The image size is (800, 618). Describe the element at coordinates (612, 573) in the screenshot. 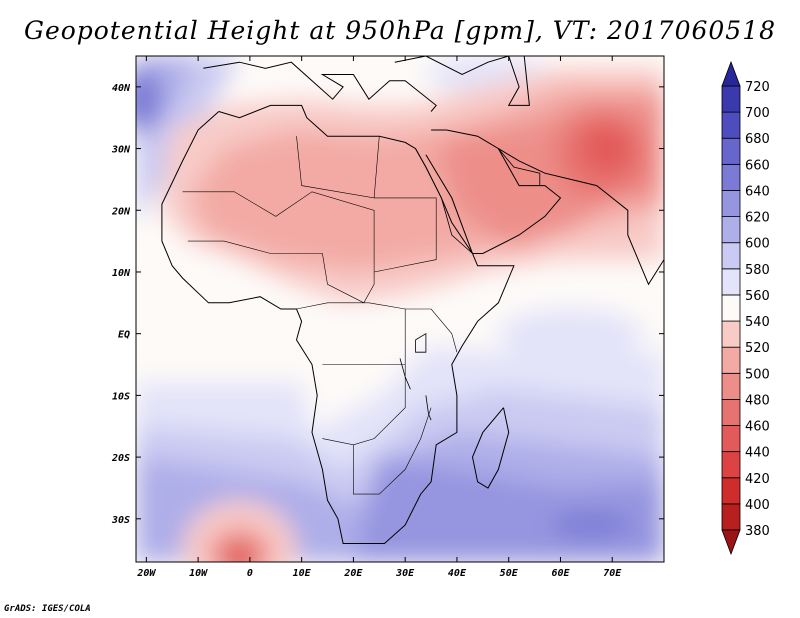

I see `x-tick-label: 70E` at that location.